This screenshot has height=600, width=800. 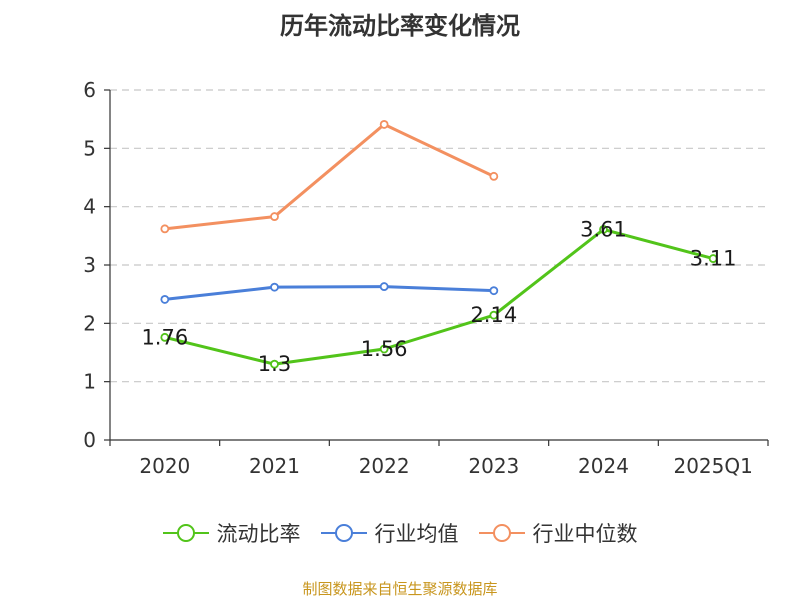 What do you see at coordinates (416, 534) in the screenshot?
I see `legend-label-industry-mean: 行业均值` at bounding box center [416, 534].